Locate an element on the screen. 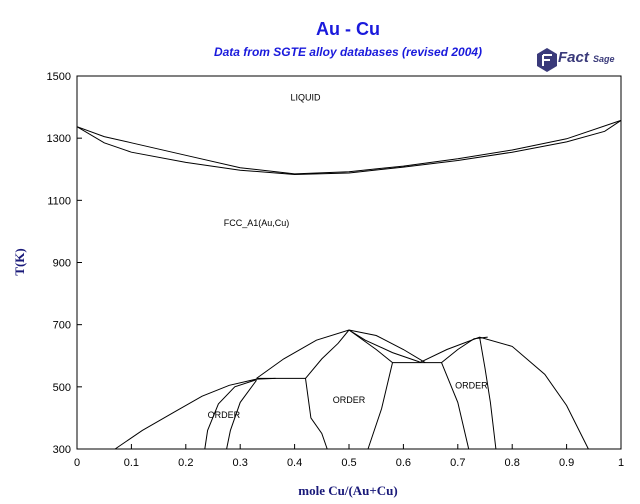 The height and width of the screenshot is (504, 640). x-tick-label: 0 is located at coordinates (77, 463).